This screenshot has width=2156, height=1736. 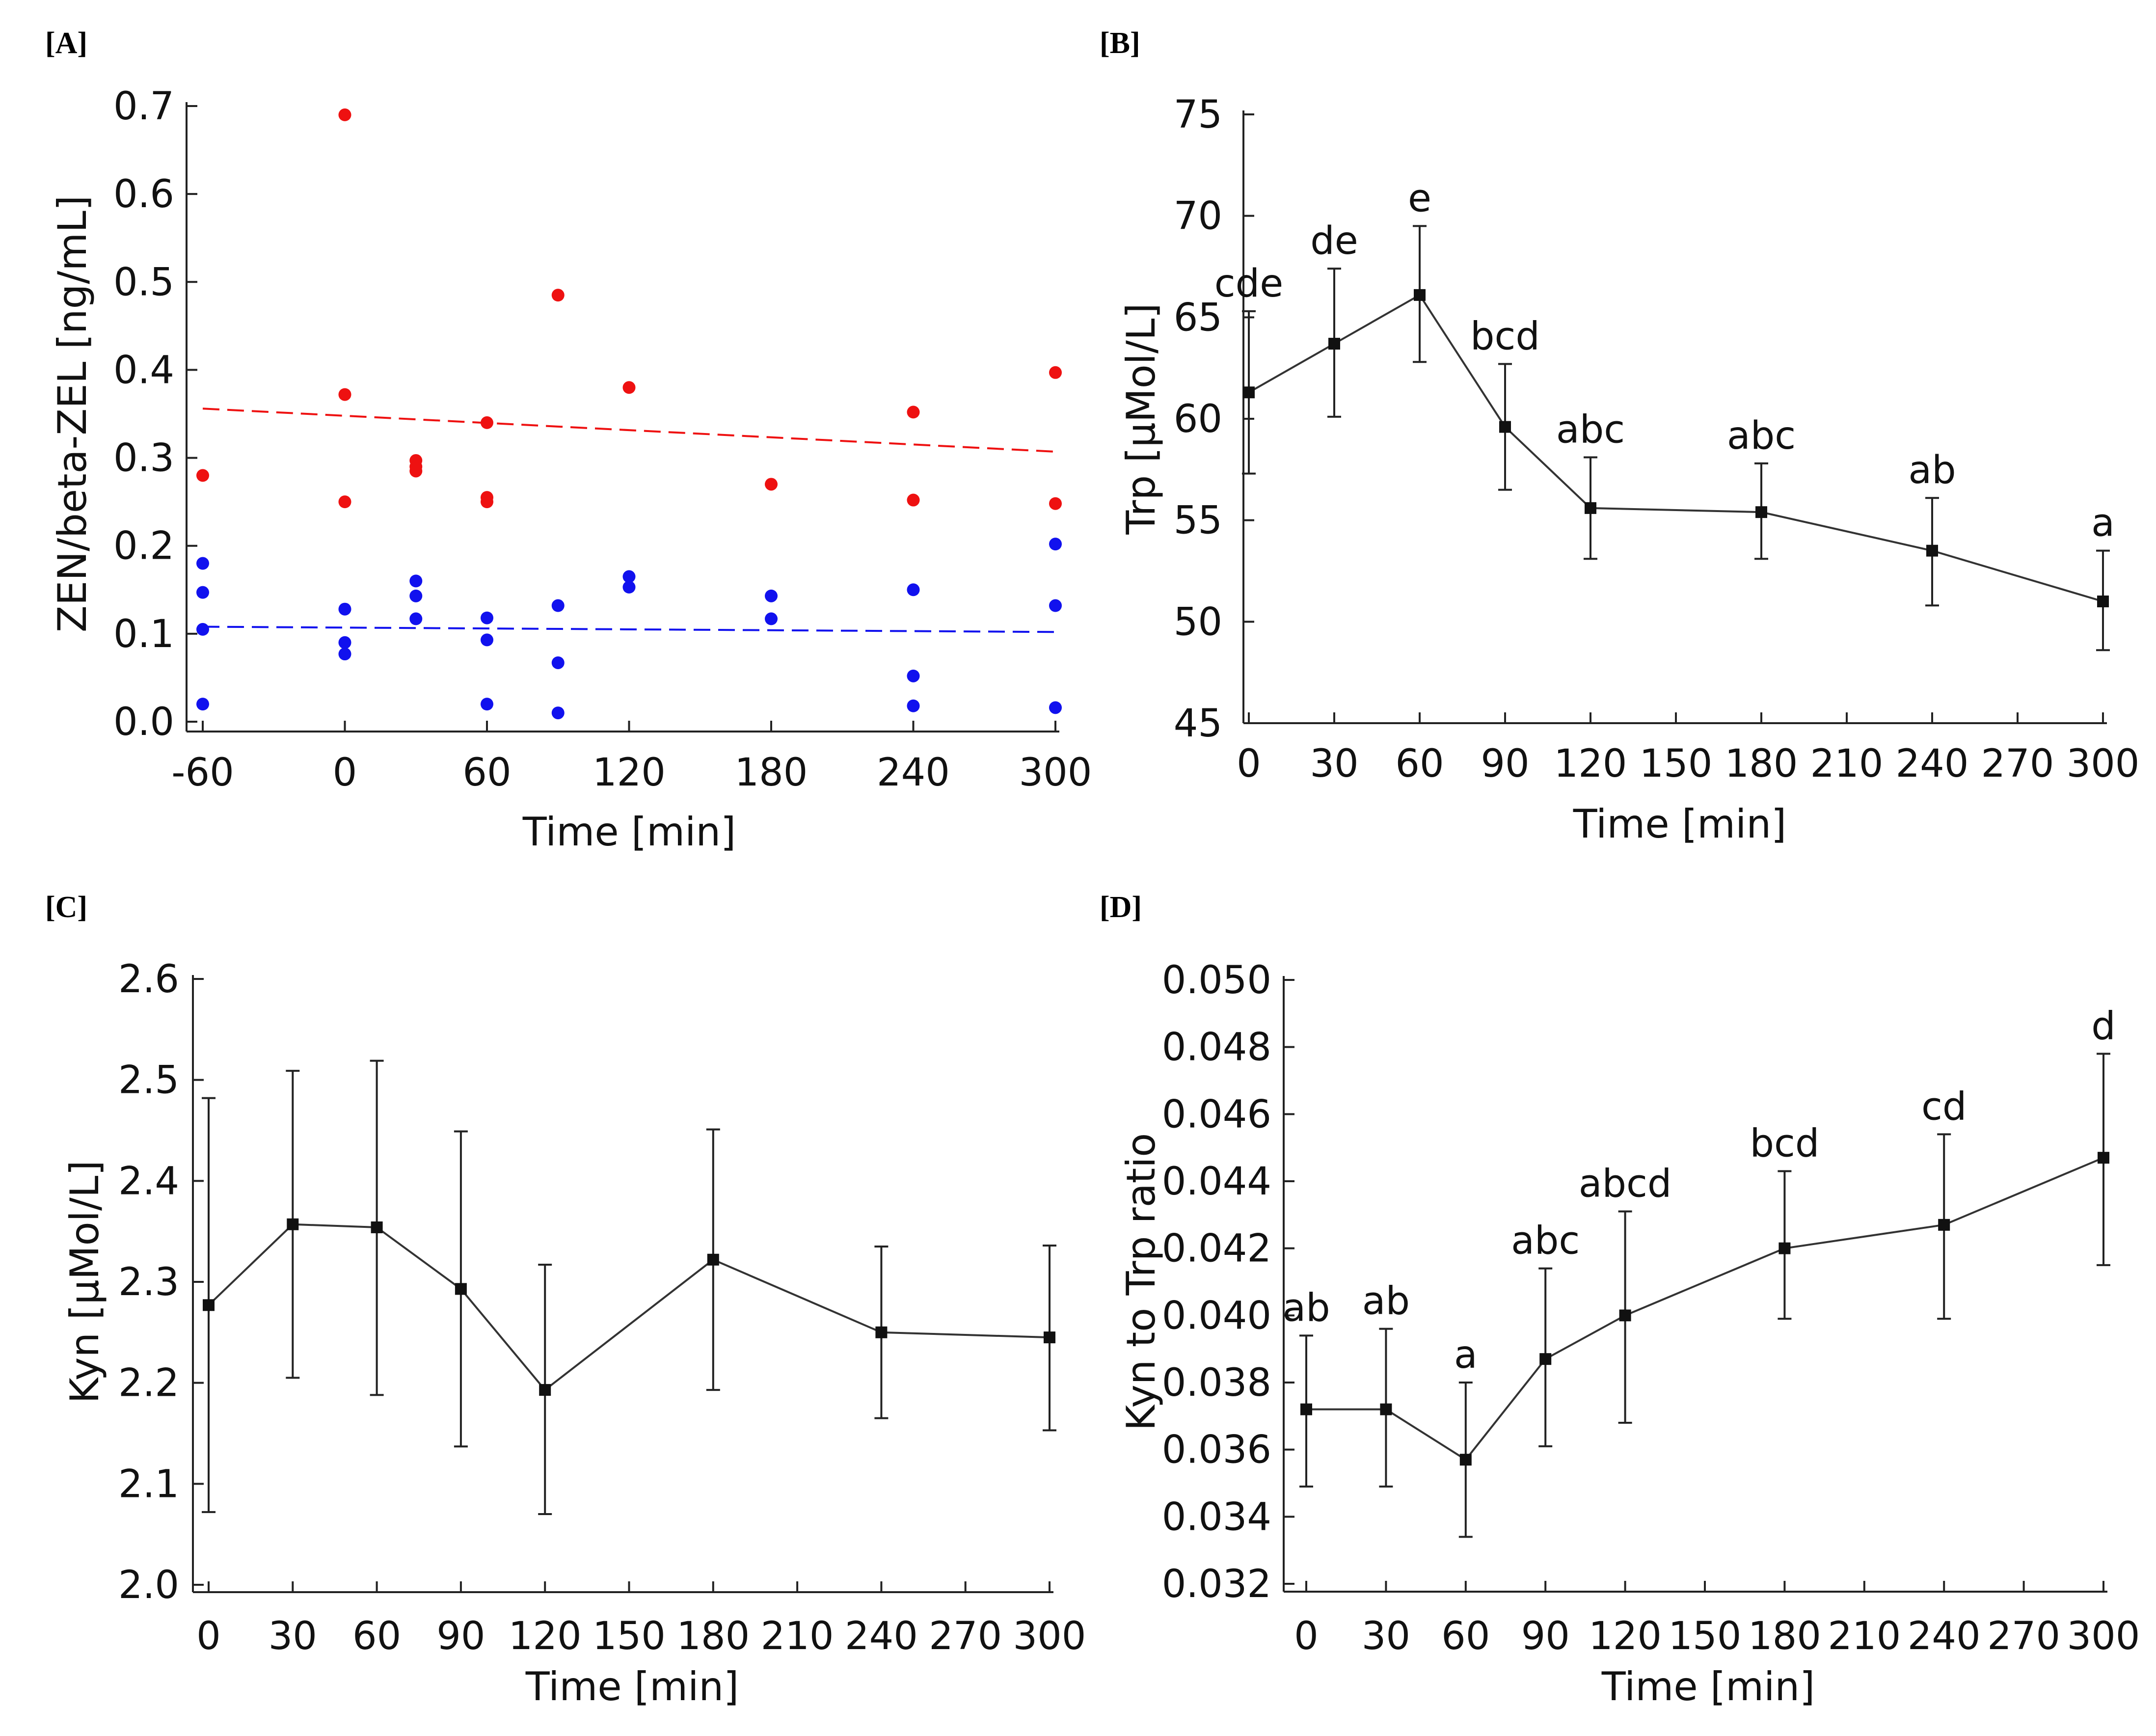 What do you see at coordinates (203, 773) in the screenshot?
I see `x-tick-label: -60` at bounding box center [203, 773].